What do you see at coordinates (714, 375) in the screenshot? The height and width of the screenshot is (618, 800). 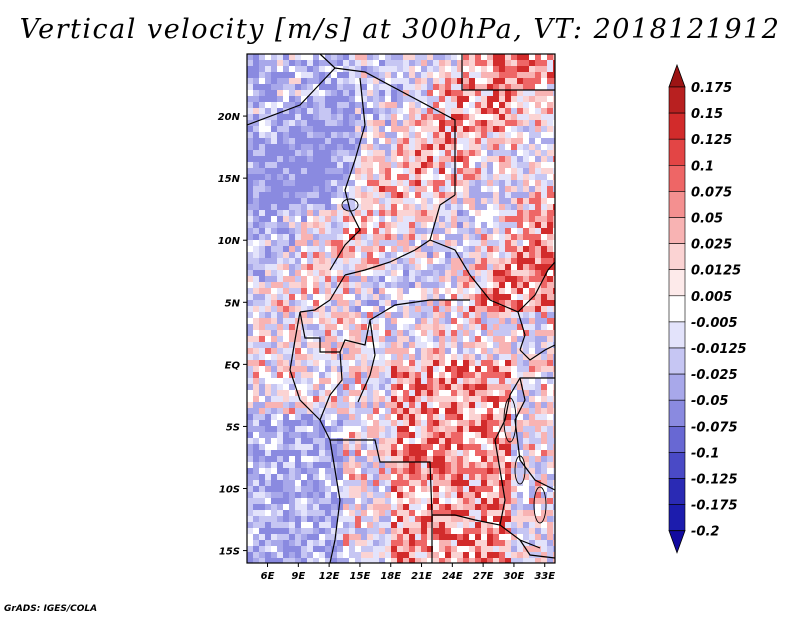 I see `colorbar-label: -0.025` at bounding box center [714, 375].